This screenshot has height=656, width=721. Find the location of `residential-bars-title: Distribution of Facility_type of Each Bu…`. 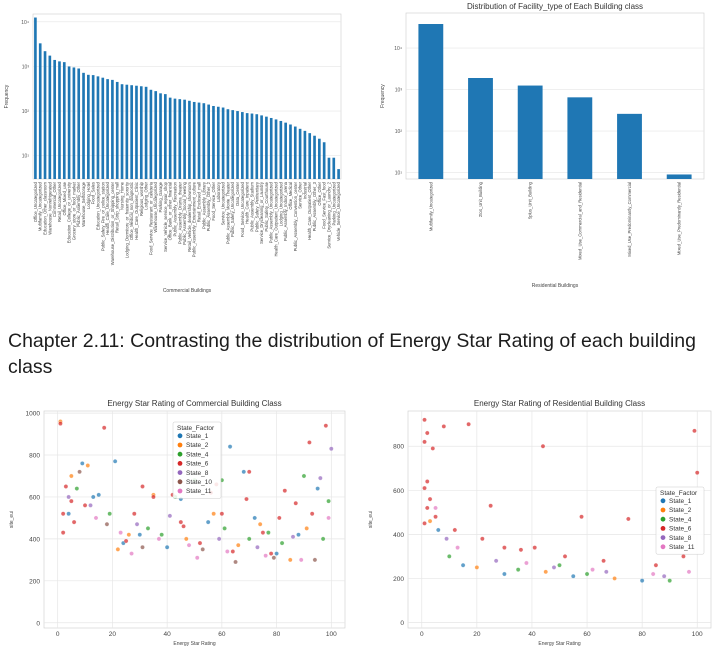

residential-bars-title: Distribution of Facility_type of Each Bu… is located at coordinates (555, 6).